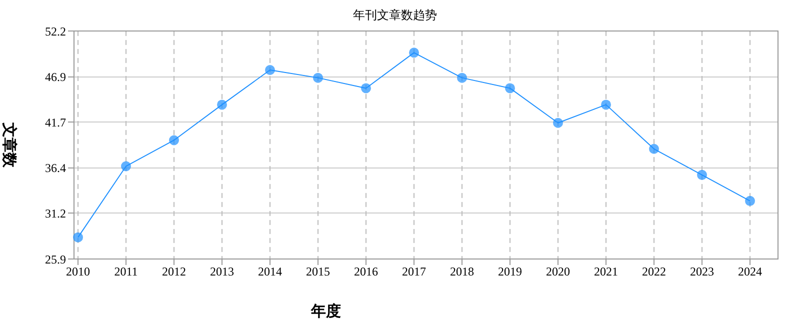  I want to click on x-tick-label: 2020, so click(558, 271).